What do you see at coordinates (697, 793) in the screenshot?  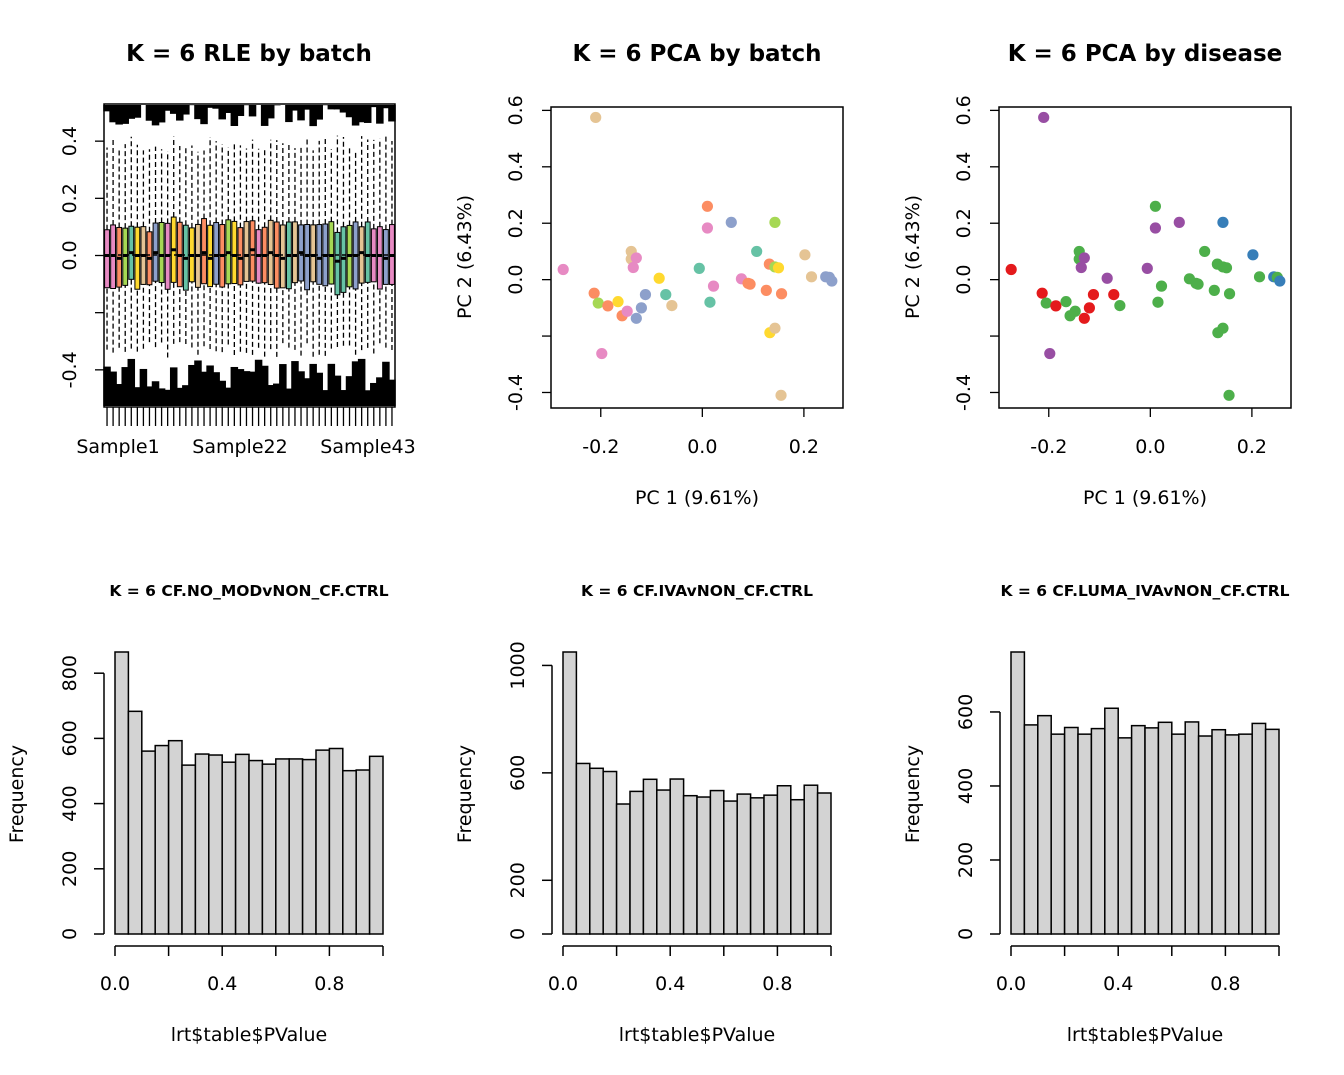 I see `histogram-bars` at bounding box center [697, 793].